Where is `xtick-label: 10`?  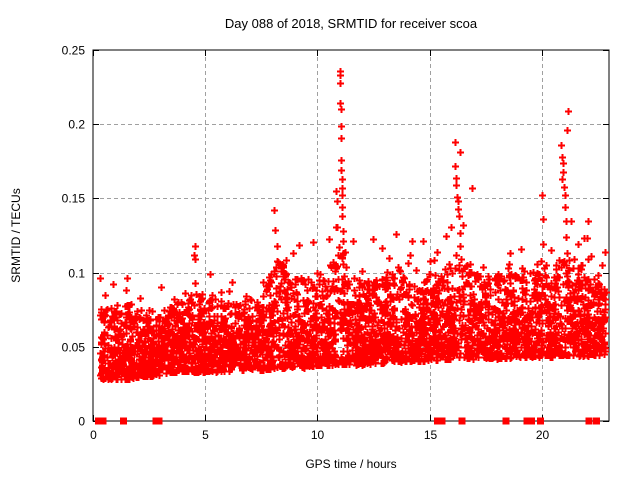 xtick-label: 10 is located at coordinates (318, 435).